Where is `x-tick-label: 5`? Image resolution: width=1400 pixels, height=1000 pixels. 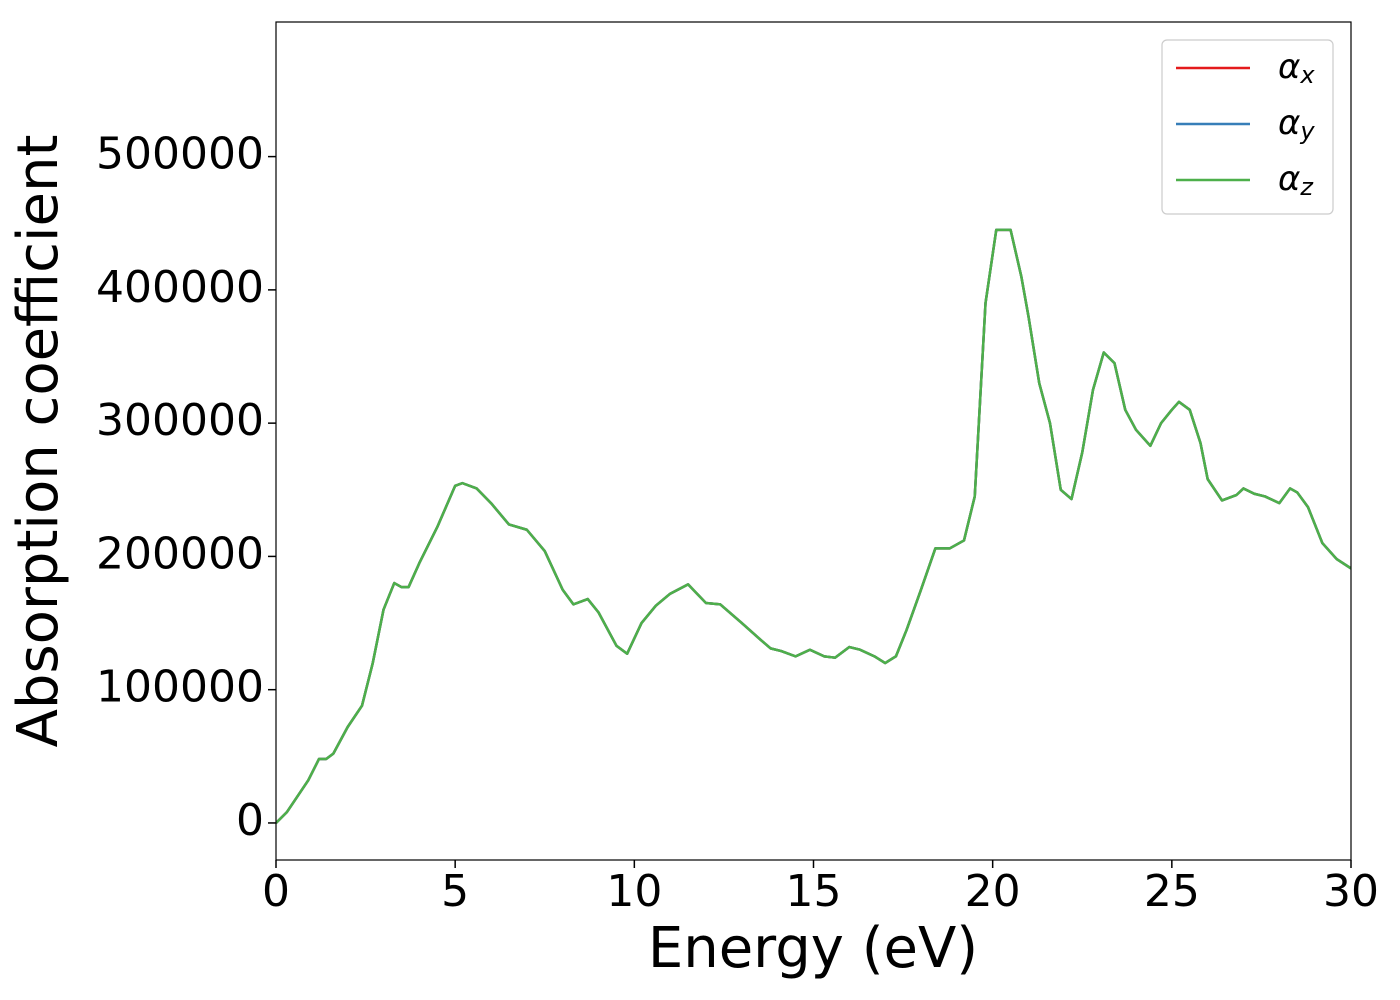 x-tick-label: 5 is located at coordinates (455, 891).